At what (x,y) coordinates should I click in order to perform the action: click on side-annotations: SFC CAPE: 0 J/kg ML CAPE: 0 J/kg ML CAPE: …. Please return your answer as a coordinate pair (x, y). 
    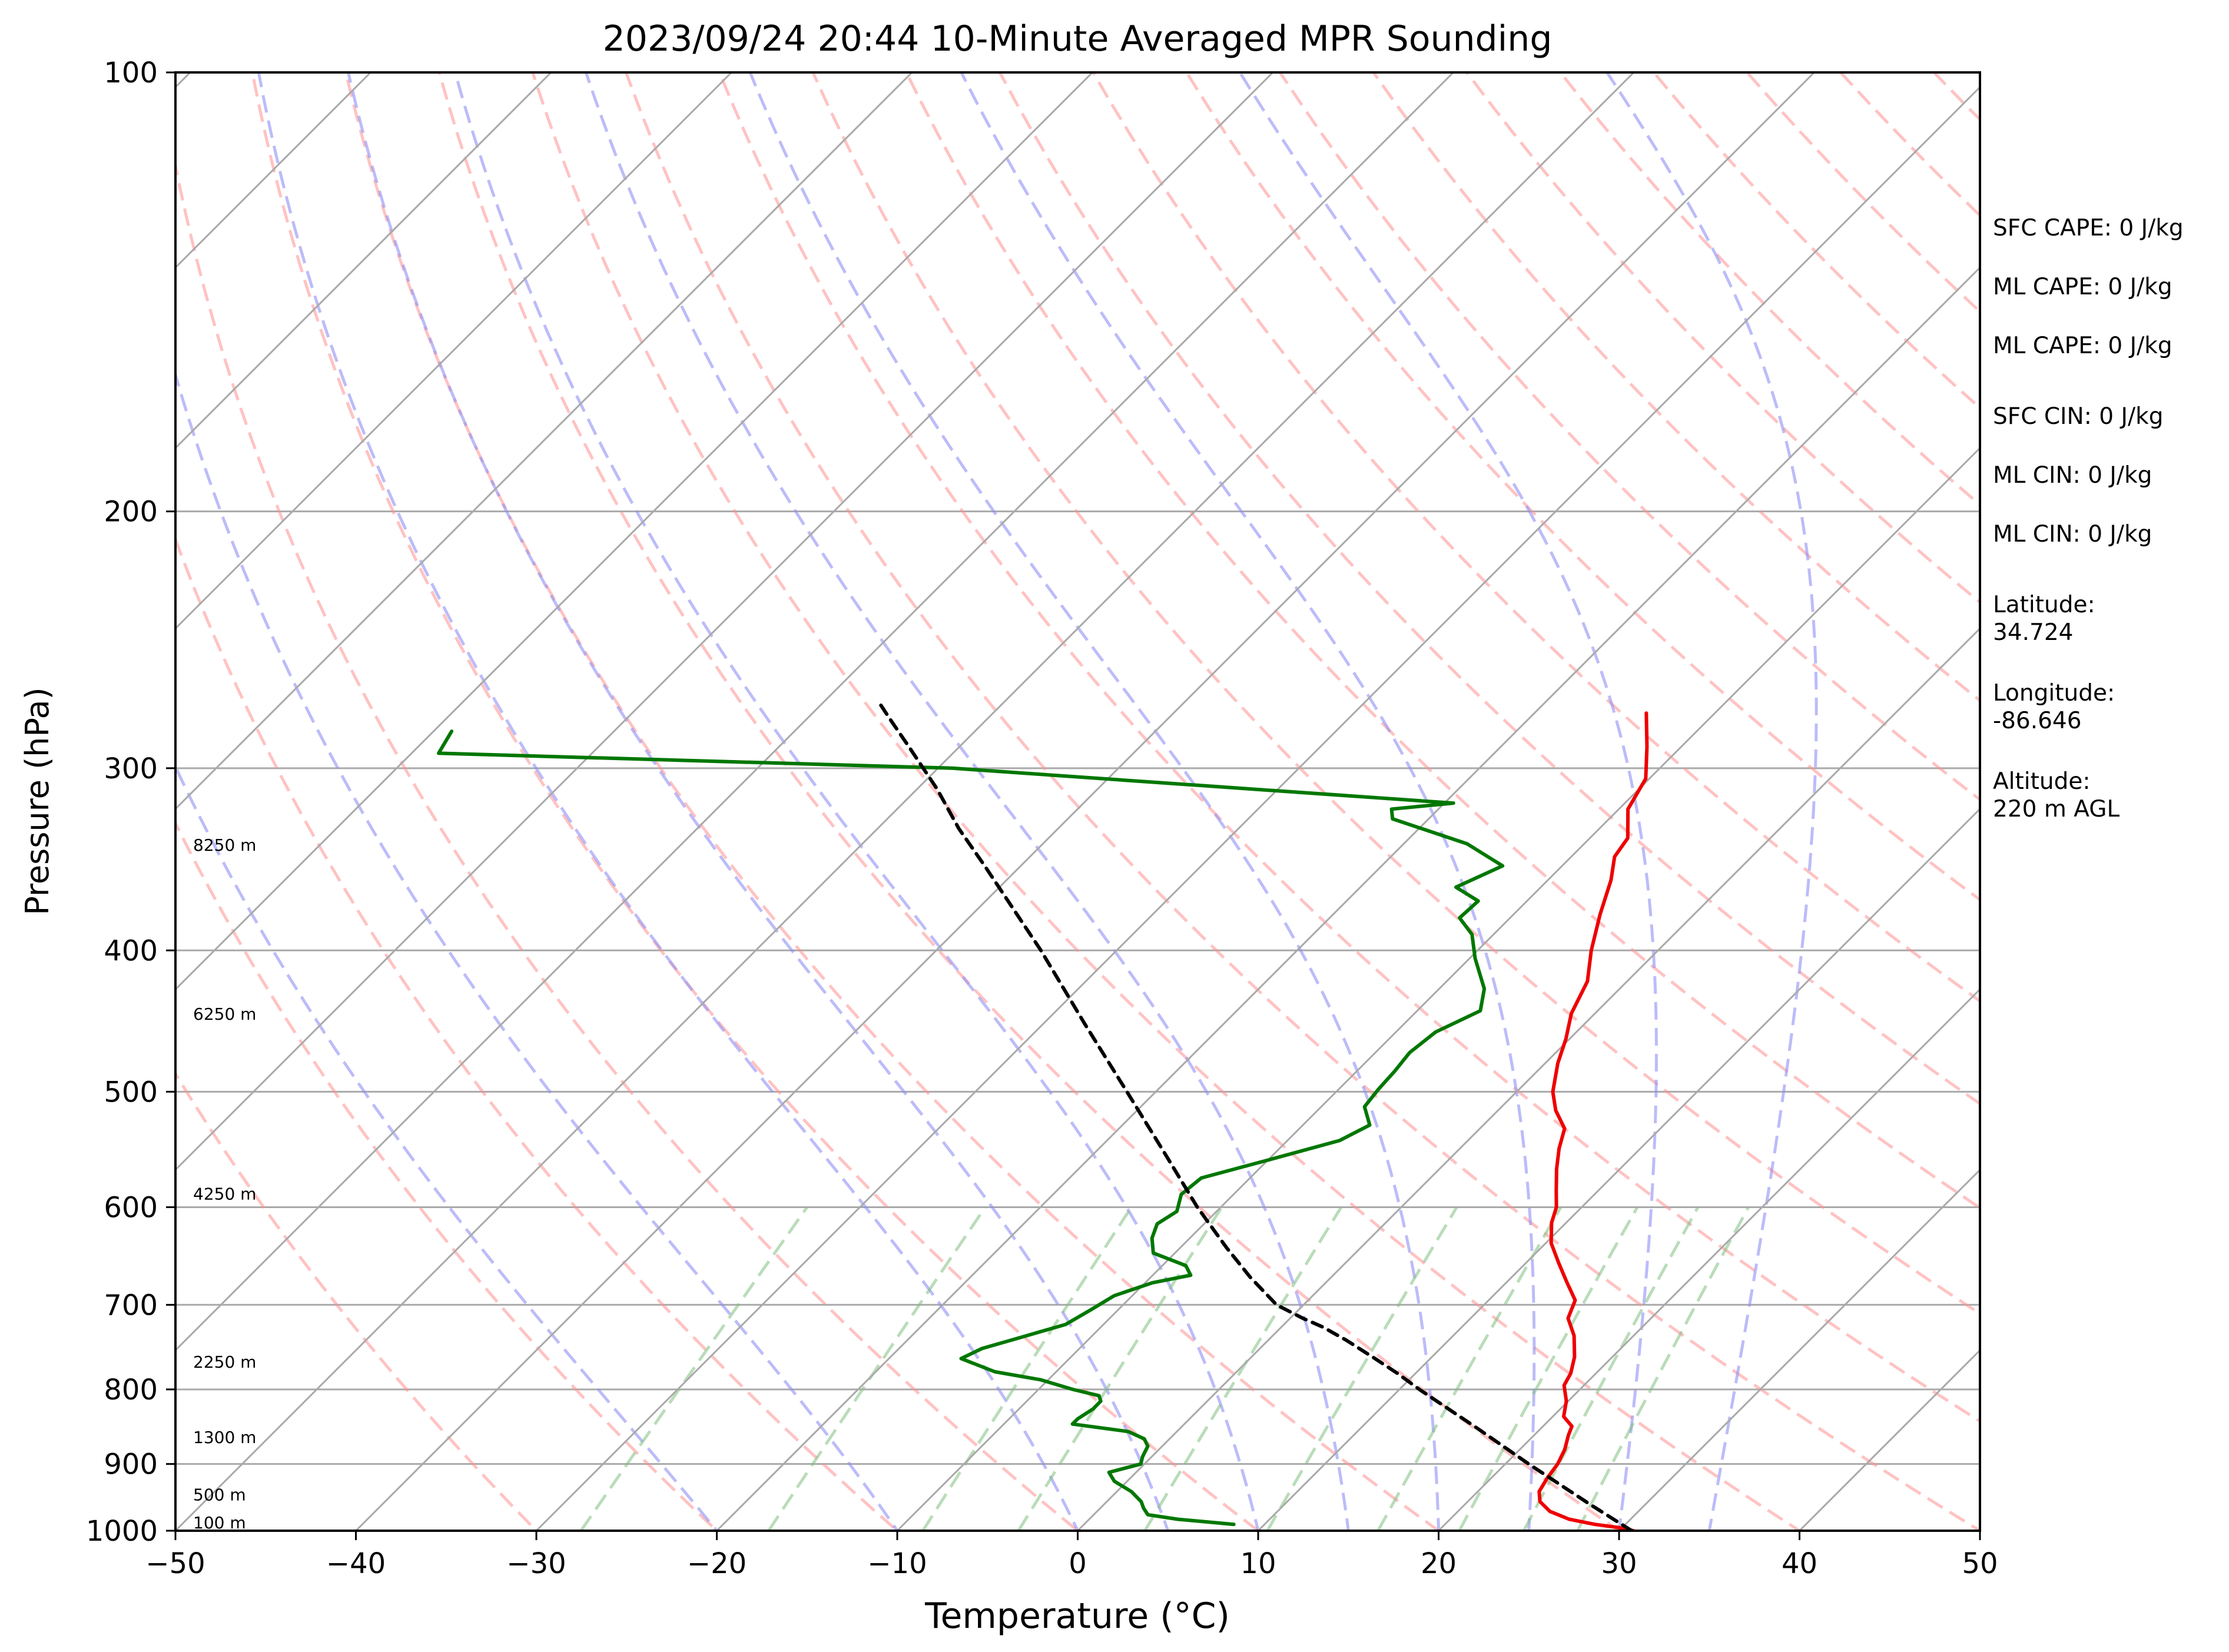
    Looking at the image, I should click on (2089, 518).